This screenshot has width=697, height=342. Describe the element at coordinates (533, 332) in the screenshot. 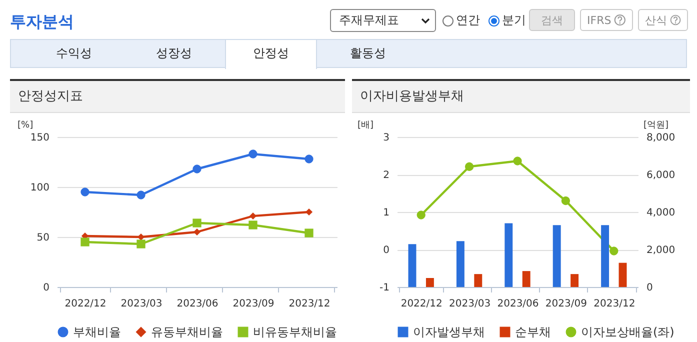

I see `legend-label: 순부채` at that location.